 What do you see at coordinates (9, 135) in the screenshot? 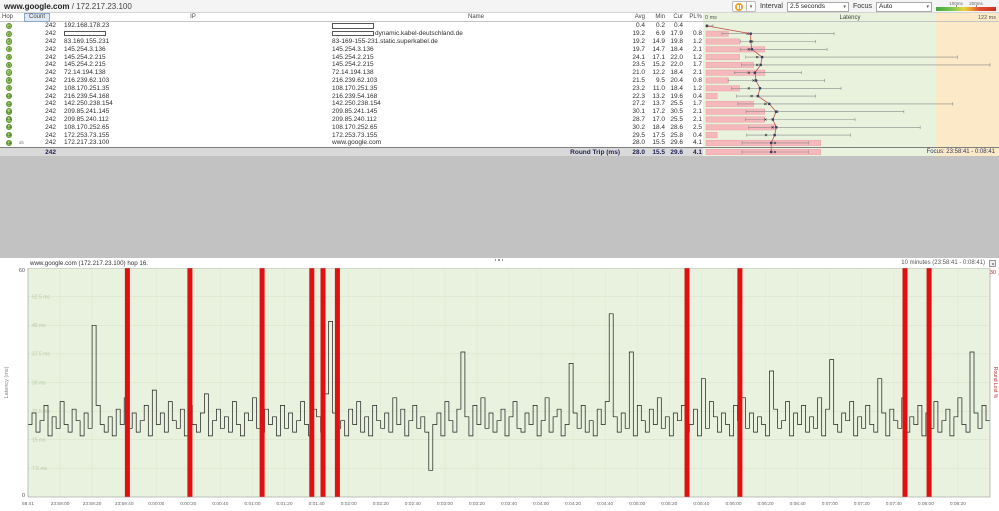
I see `hop-status-icon: 15` at bounding box center [9, 135].